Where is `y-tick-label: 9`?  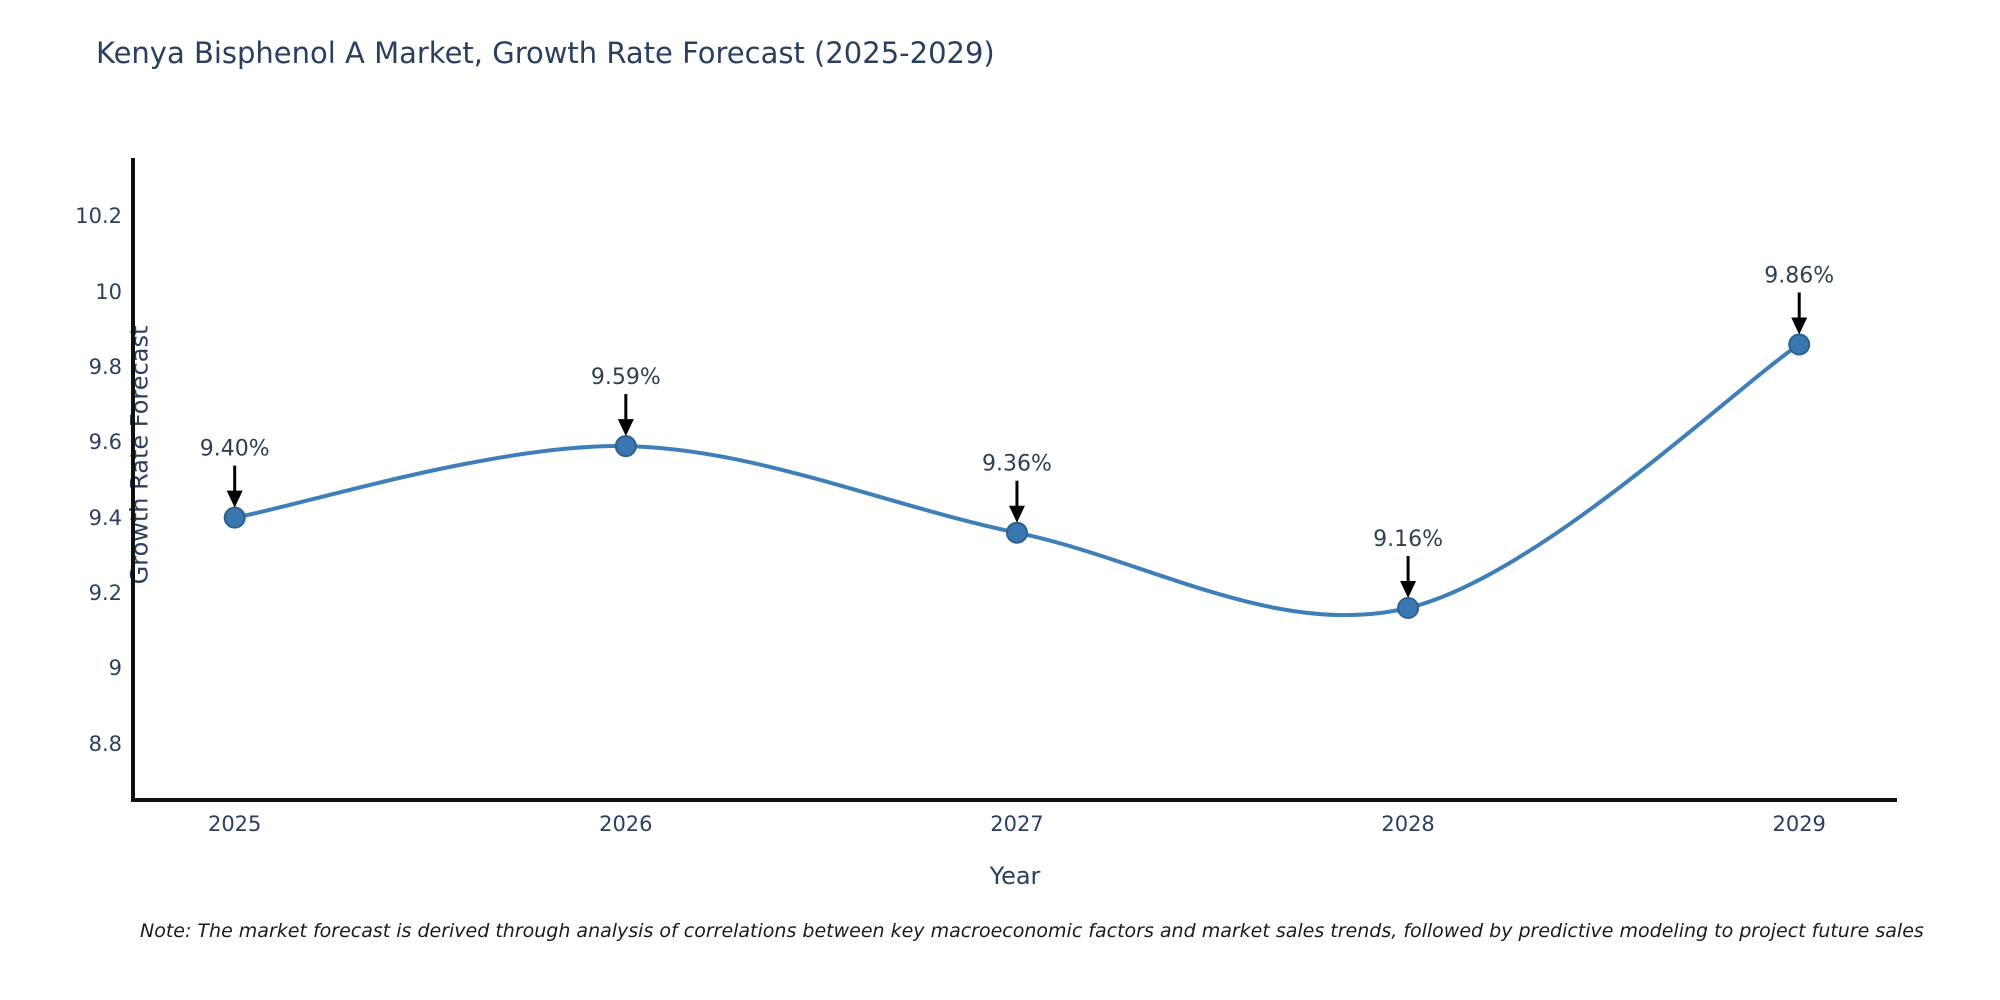 y-tick-label: 9 is located at coordinates (115, 668).